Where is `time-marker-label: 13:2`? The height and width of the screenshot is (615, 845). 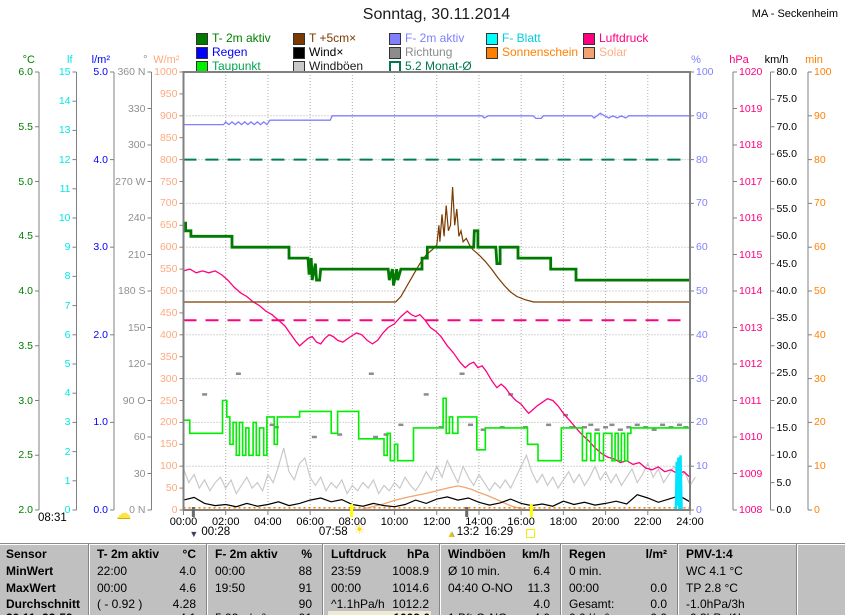 time-marker-label: 13:2 is located at coordinates (468, 532).